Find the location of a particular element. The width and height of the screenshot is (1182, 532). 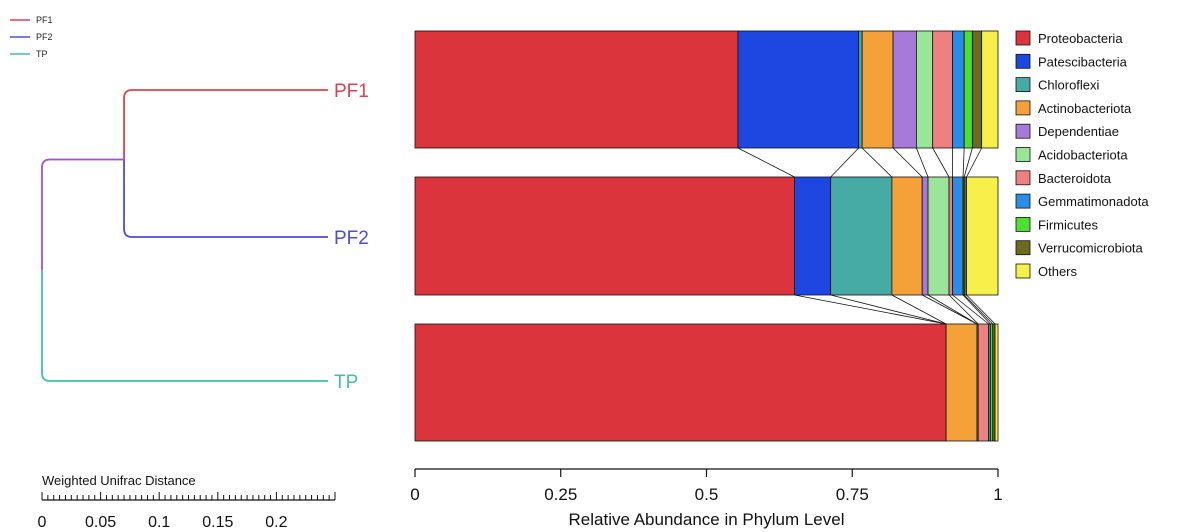

x-tick-label: 0.5 is located at coordinates (707, 494).